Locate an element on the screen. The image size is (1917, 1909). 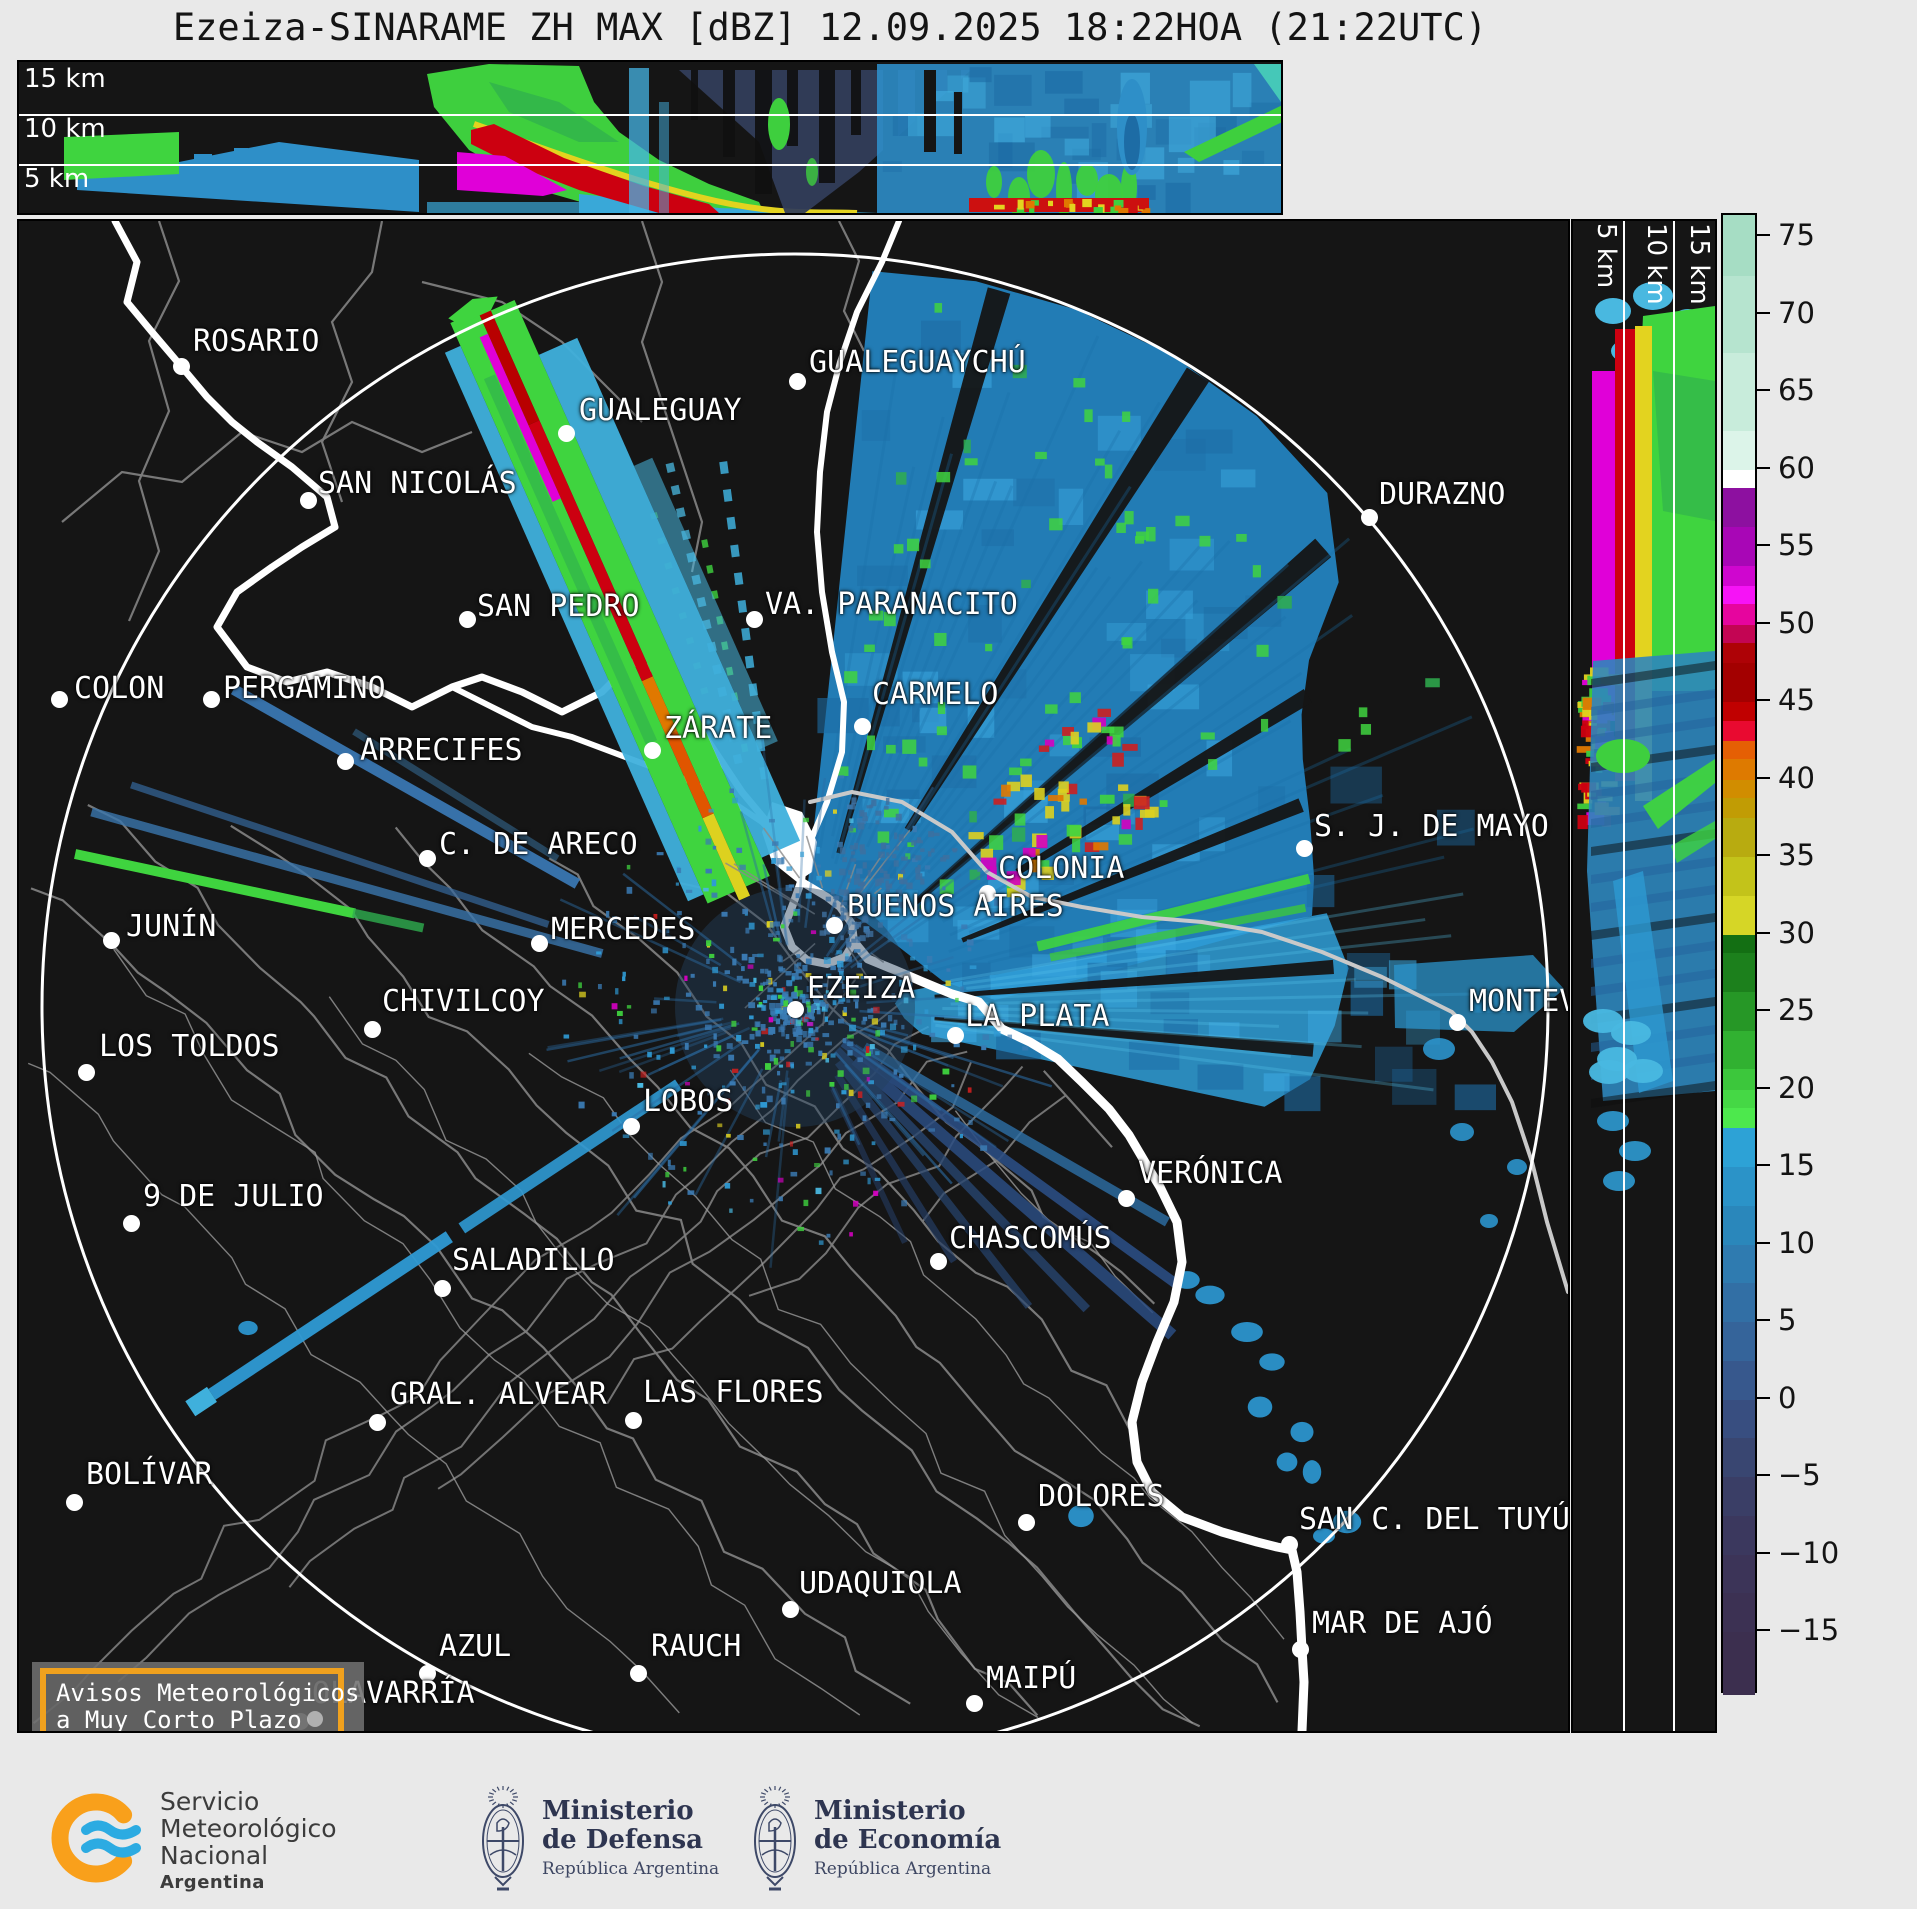
city-label-ver-nica: VERÓNICA is located at coordinates (1210, 1173).